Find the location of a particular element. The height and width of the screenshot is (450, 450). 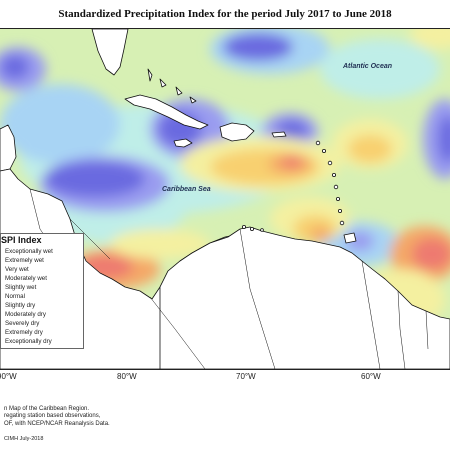

legend-item: Moderately dry is located at coordinates (41, 314).